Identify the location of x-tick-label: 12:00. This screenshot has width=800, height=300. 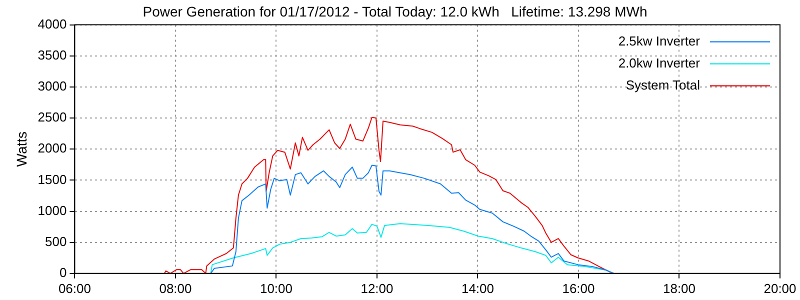
(377, 288).